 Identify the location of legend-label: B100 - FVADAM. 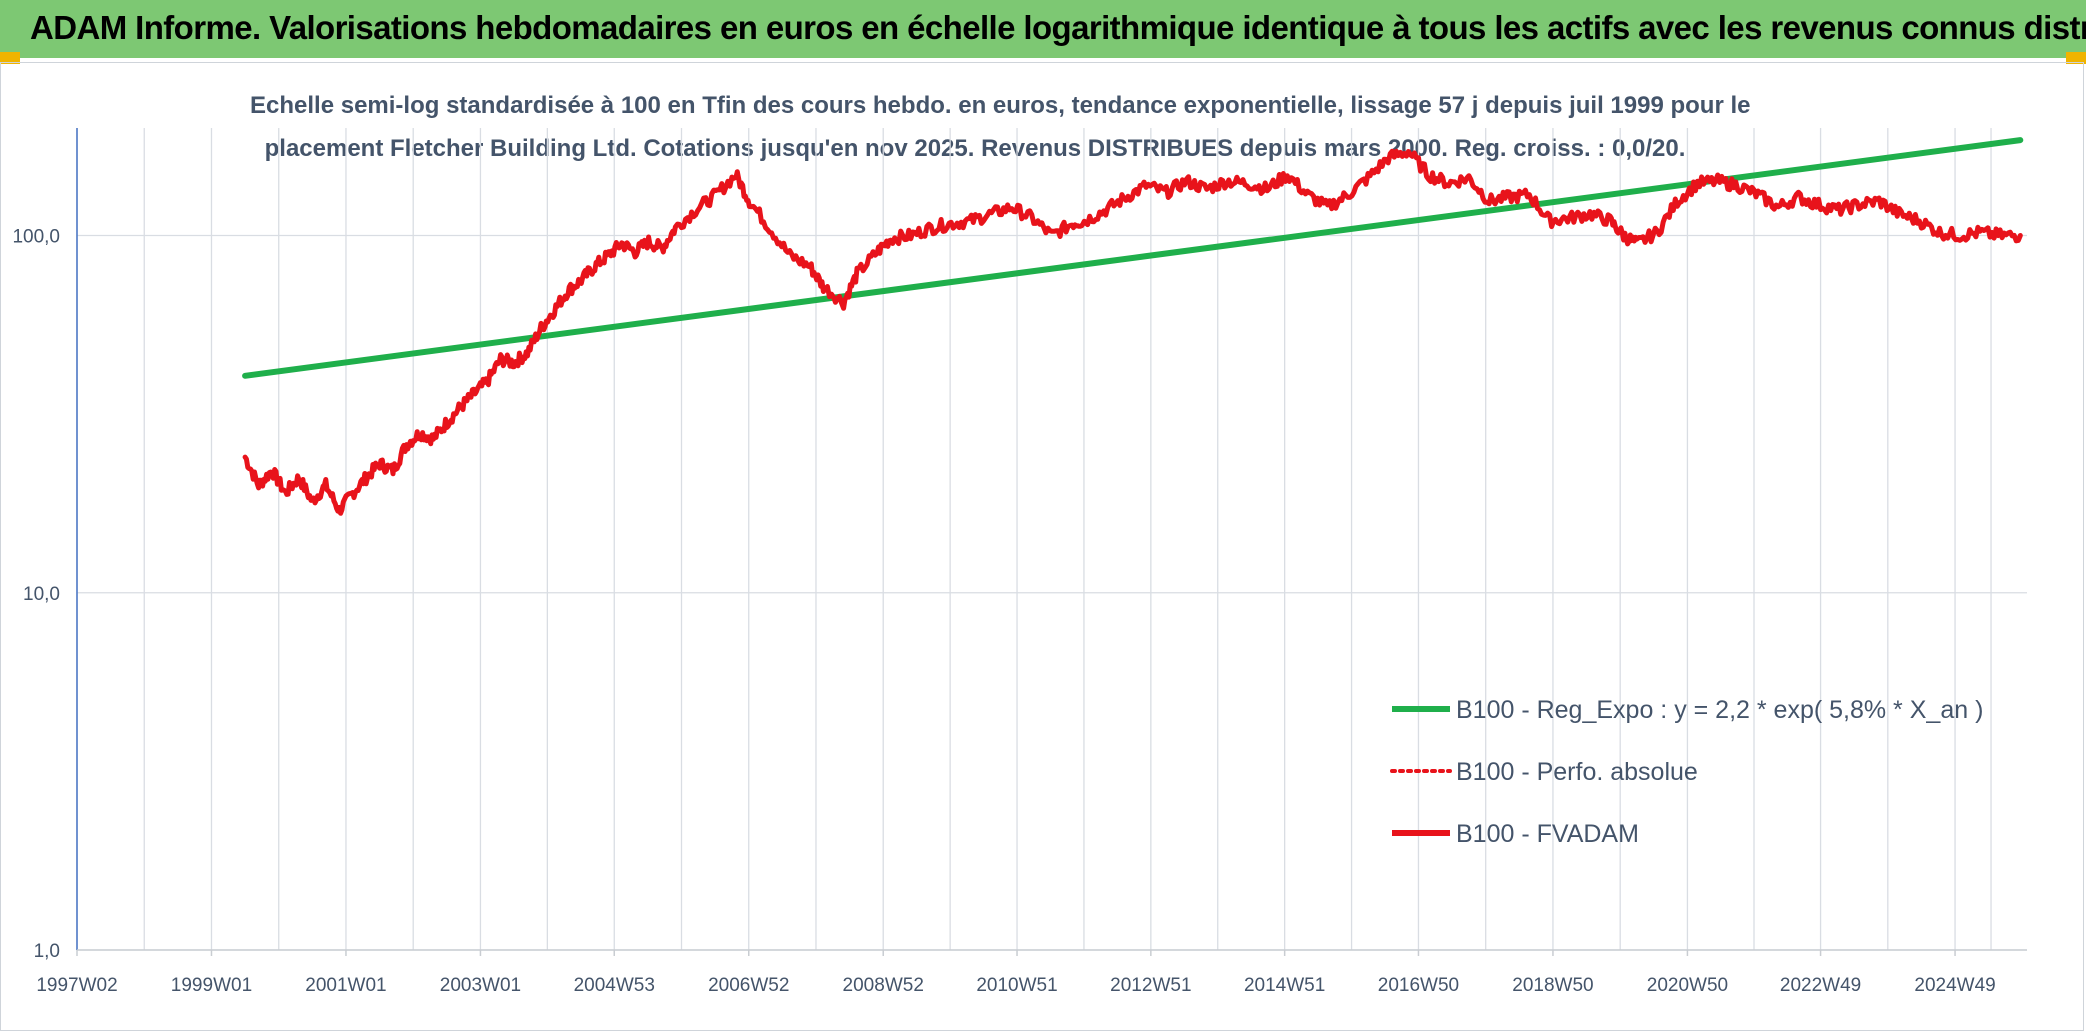
(1547, 834).